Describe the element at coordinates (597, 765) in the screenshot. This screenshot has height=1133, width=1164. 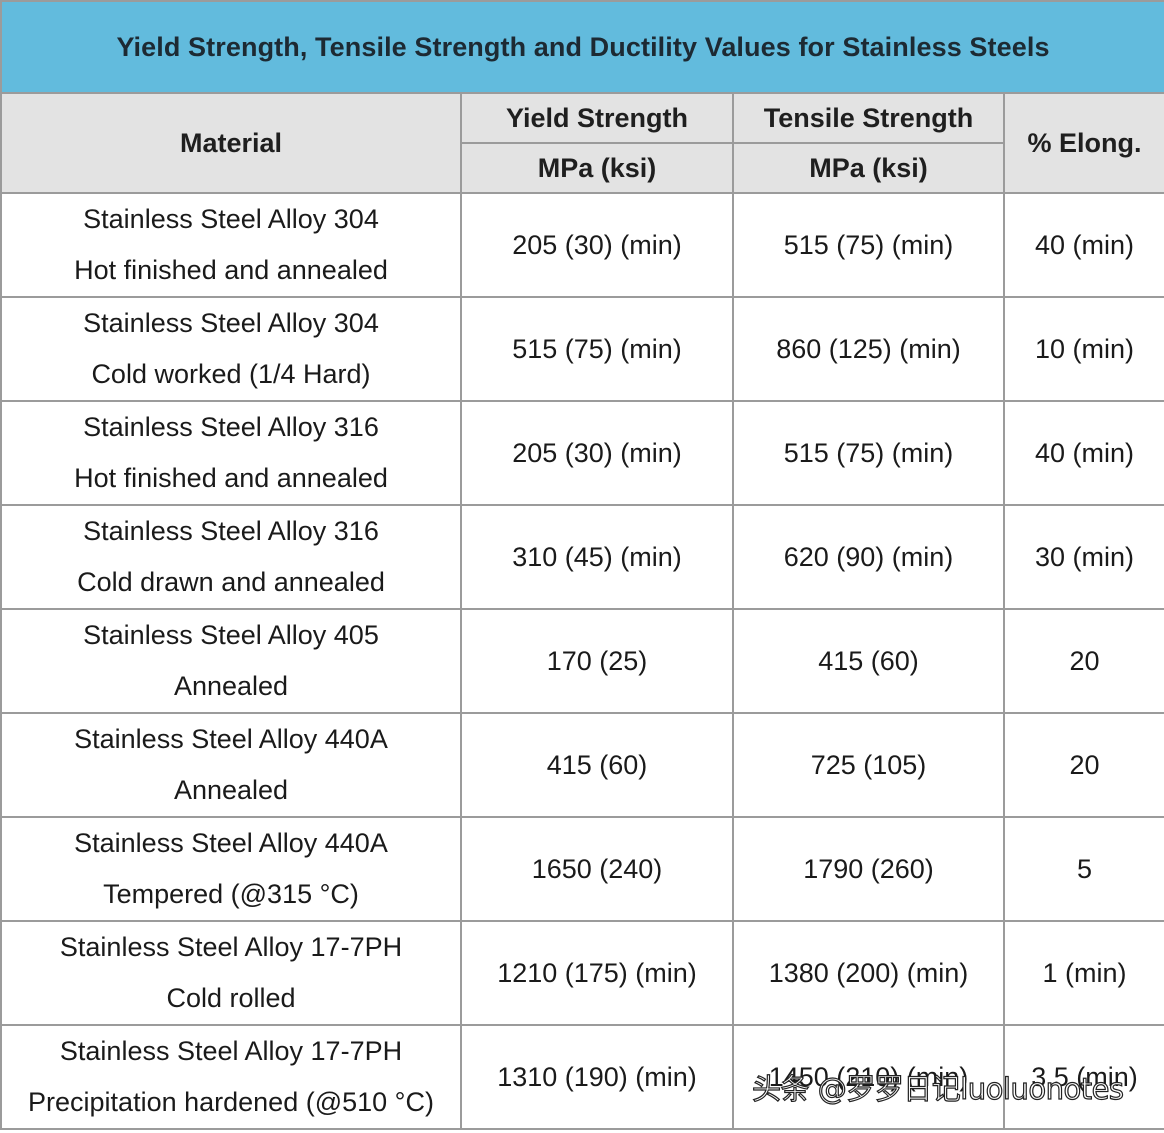
I see `yield-cell: 415 (60)` at that location.